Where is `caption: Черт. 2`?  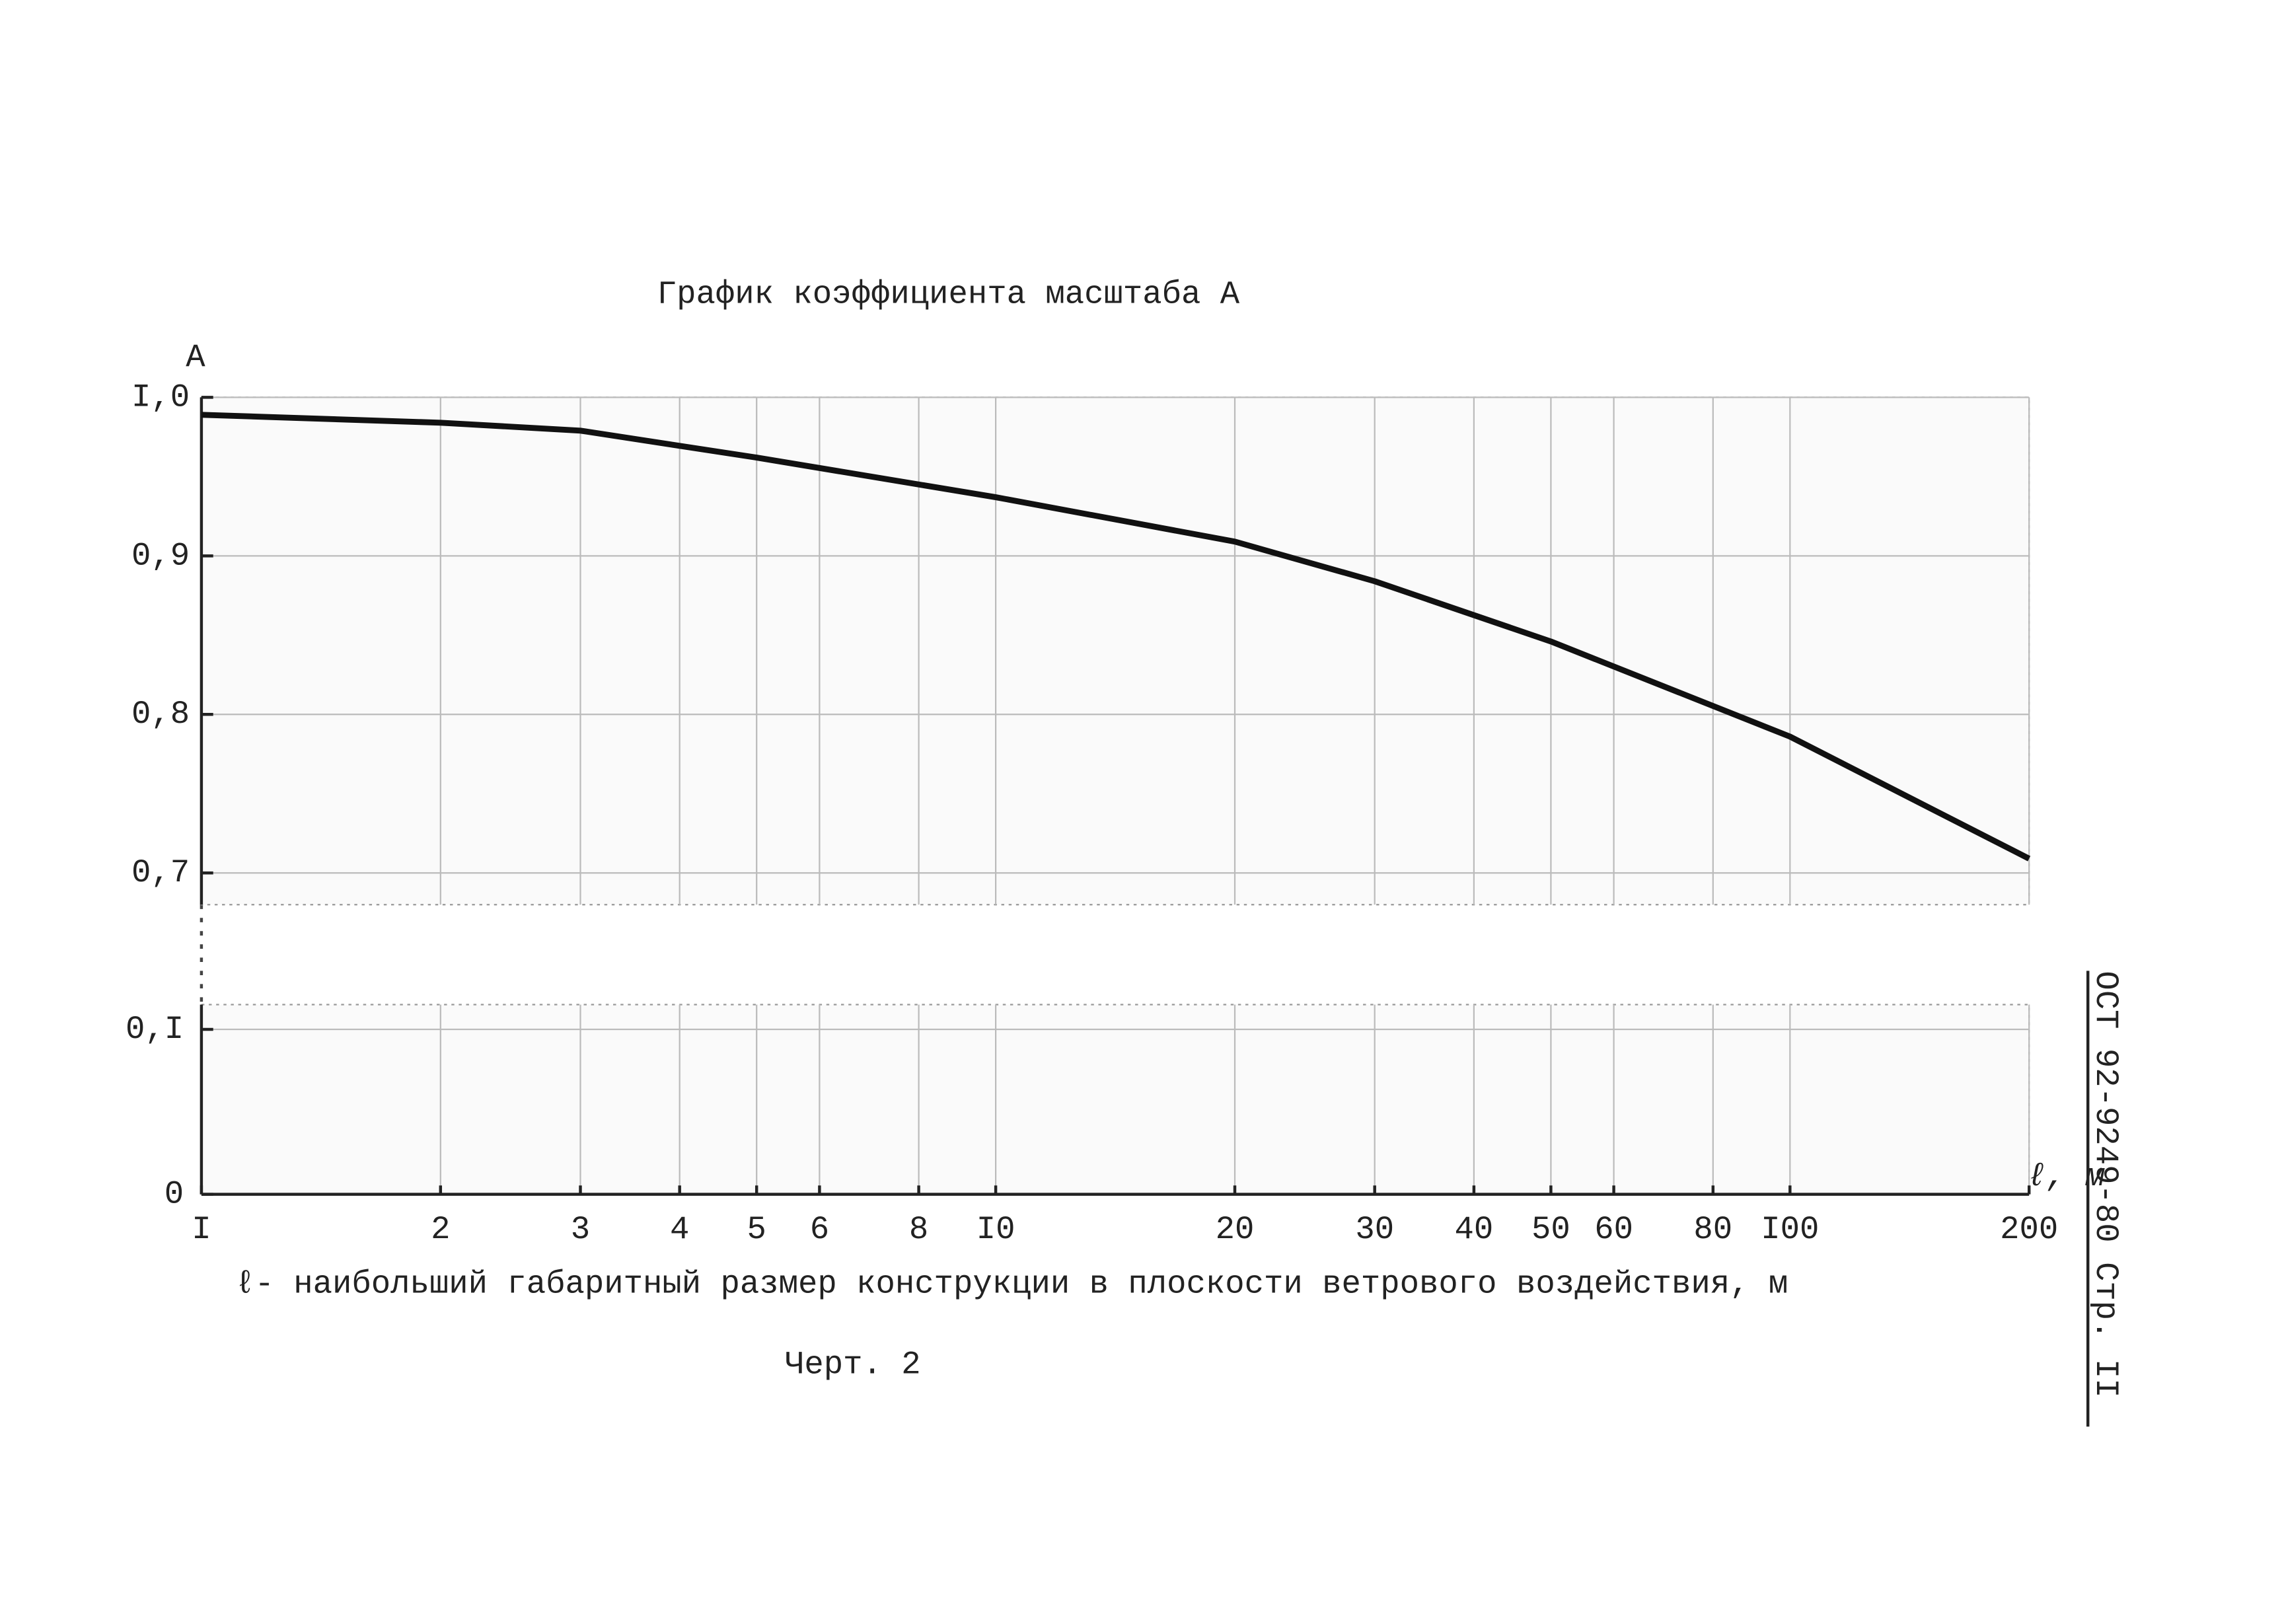
caption: Черт. 2 is located at coordinates (853, 1365).